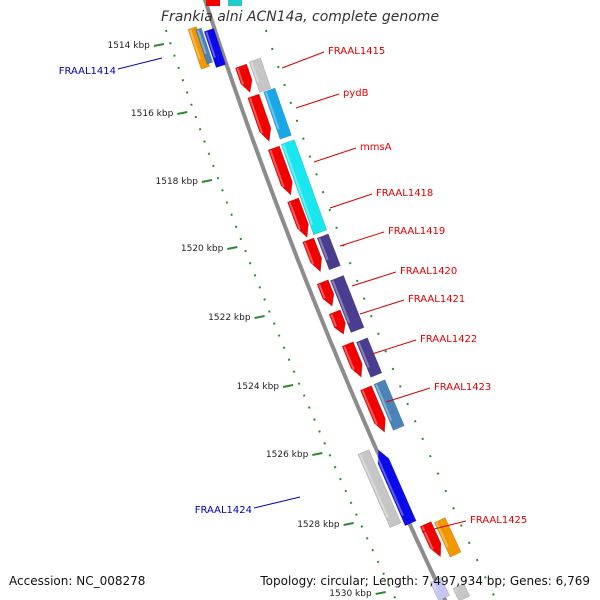 This screenshot has width=600, height=600. Describe the element at coordinates (309, 253) in the screenshot. I see `gene-fraal1419-red-highlight` at that location.